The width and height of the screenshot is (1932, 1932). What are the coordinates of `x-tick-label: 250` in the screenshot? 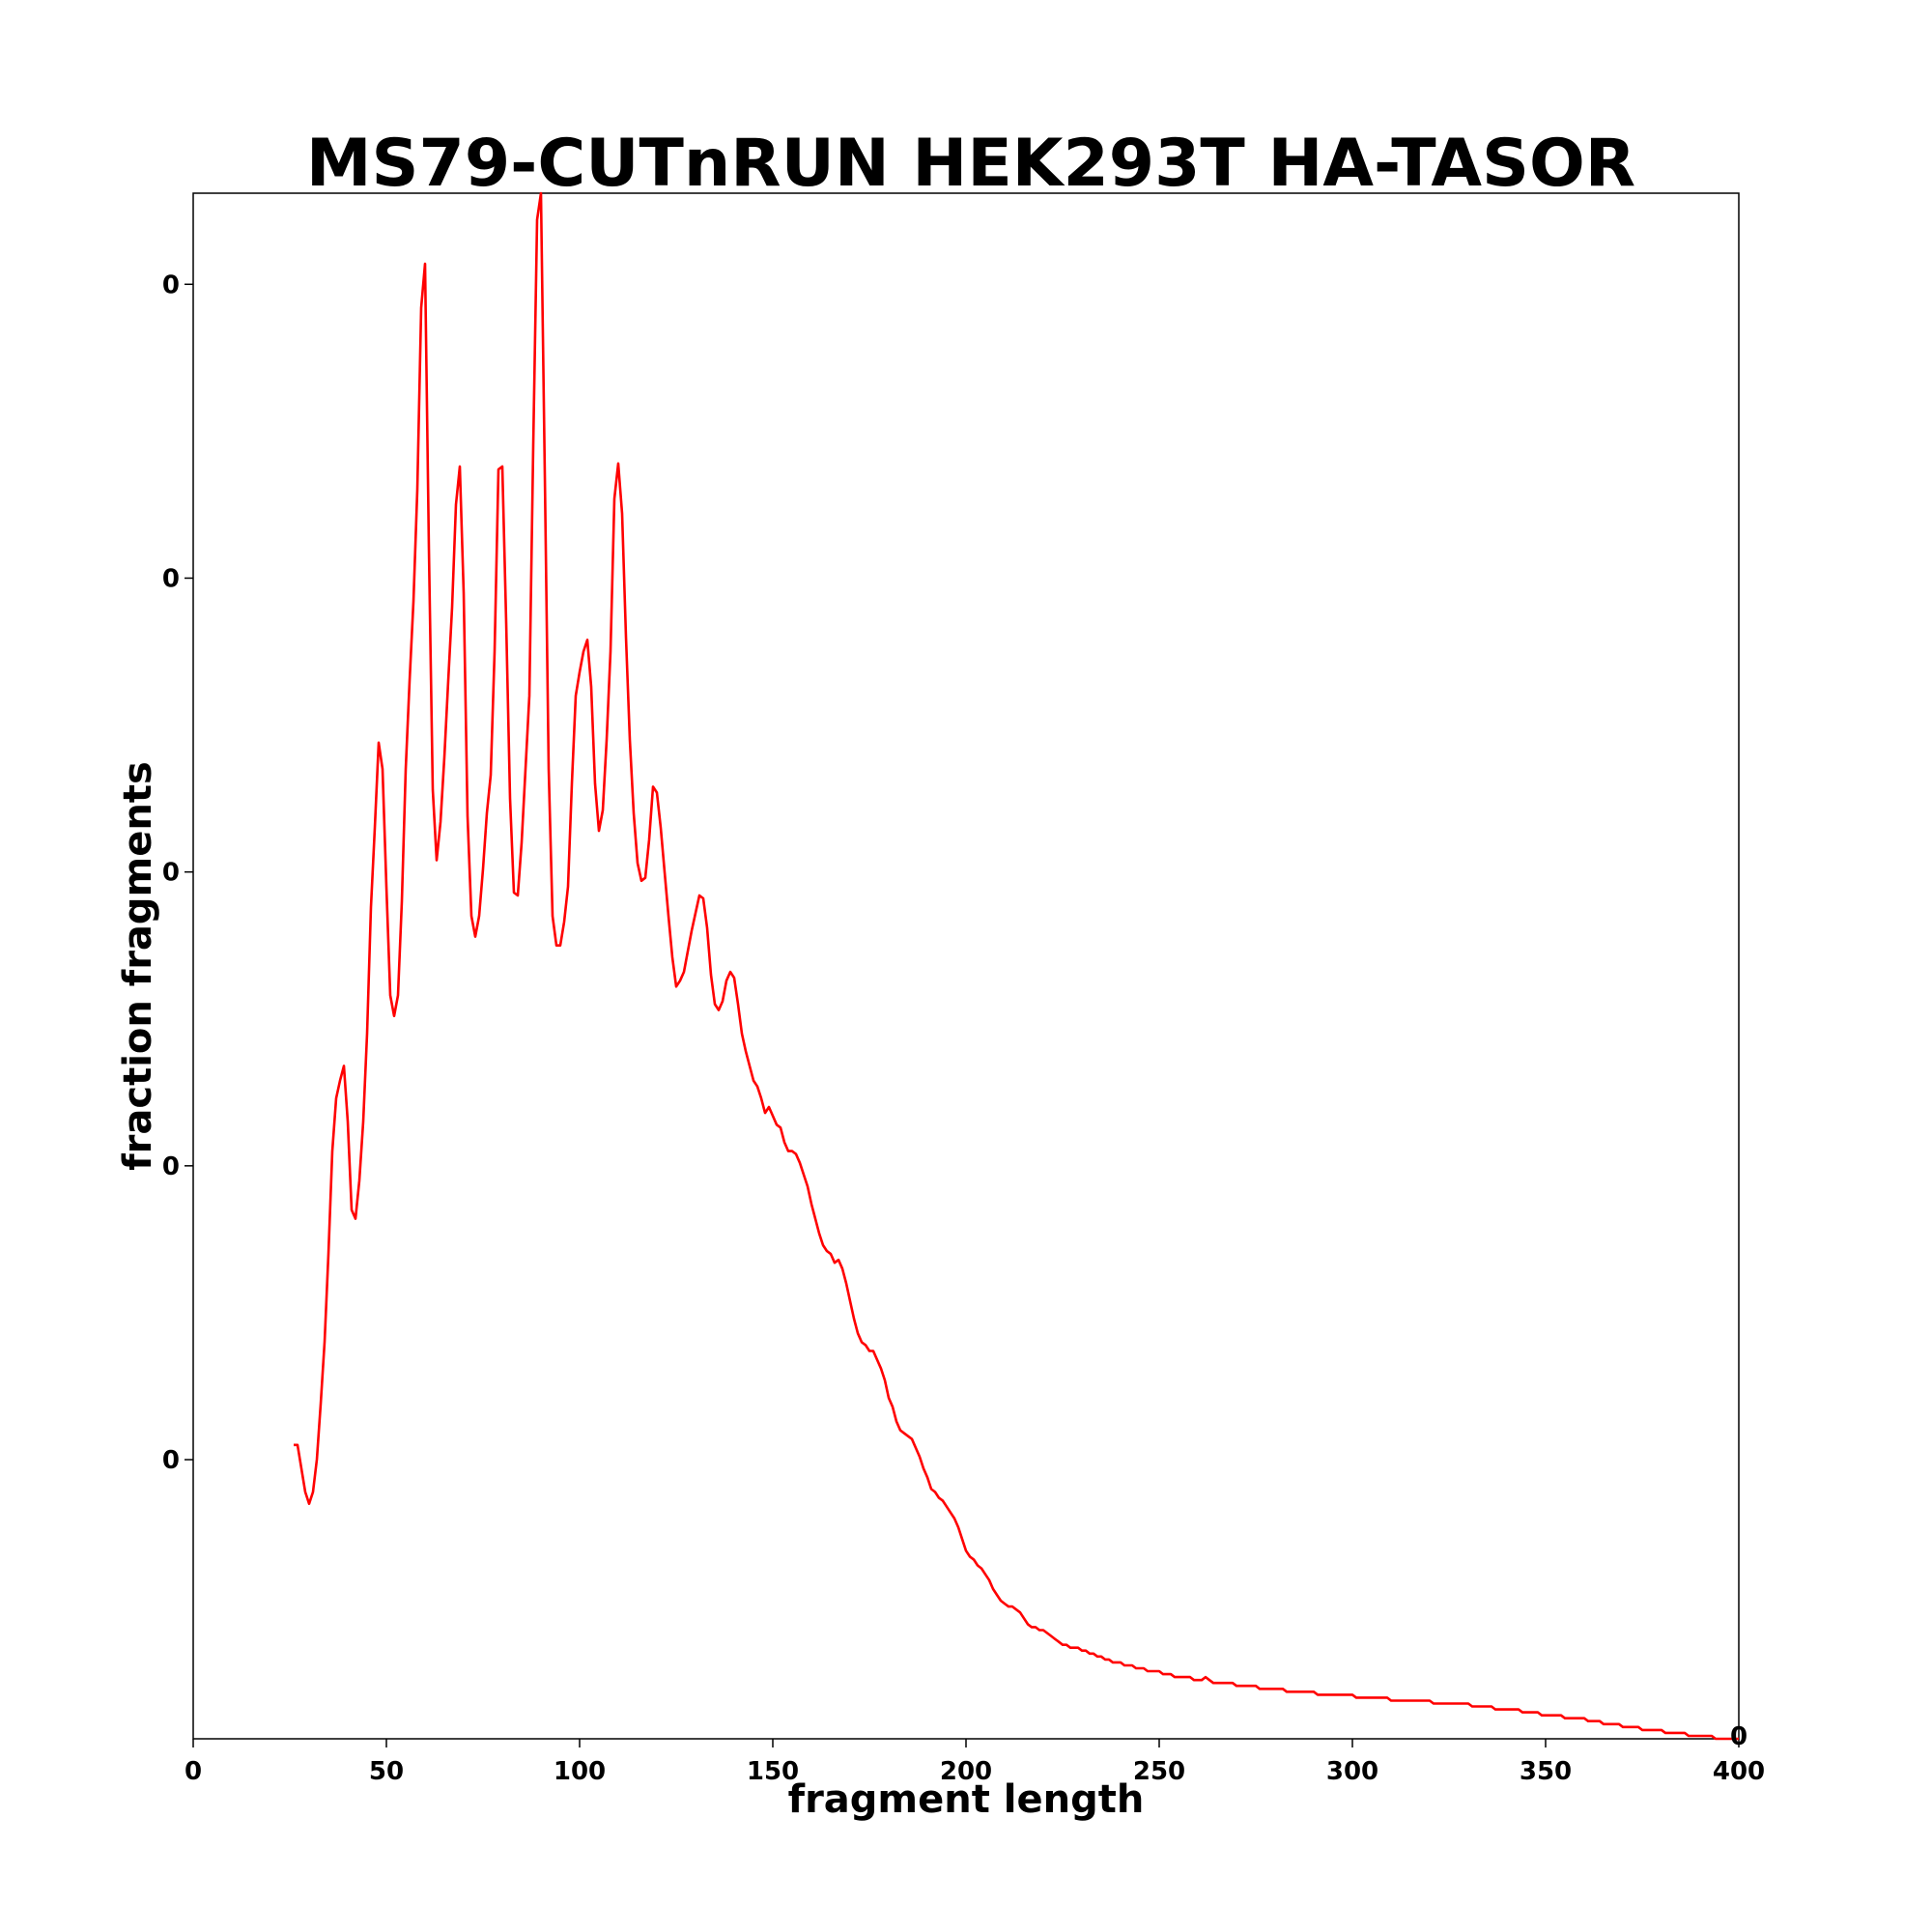 It's located at (1159, 1771).